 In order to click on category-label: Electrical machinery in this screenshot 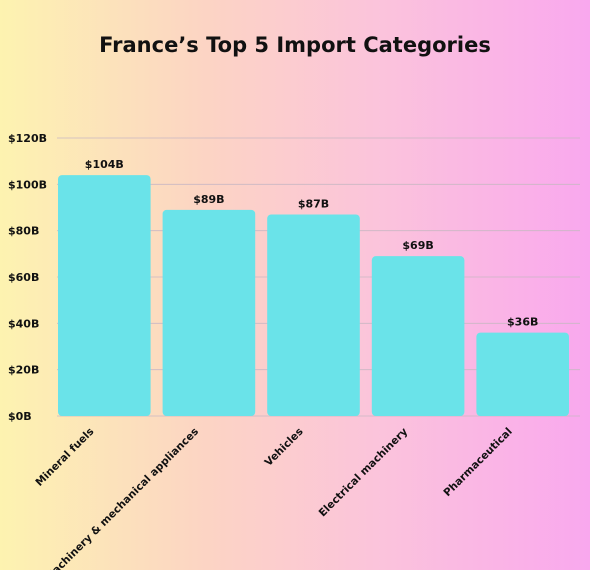, I will do `click(364, 473)`.